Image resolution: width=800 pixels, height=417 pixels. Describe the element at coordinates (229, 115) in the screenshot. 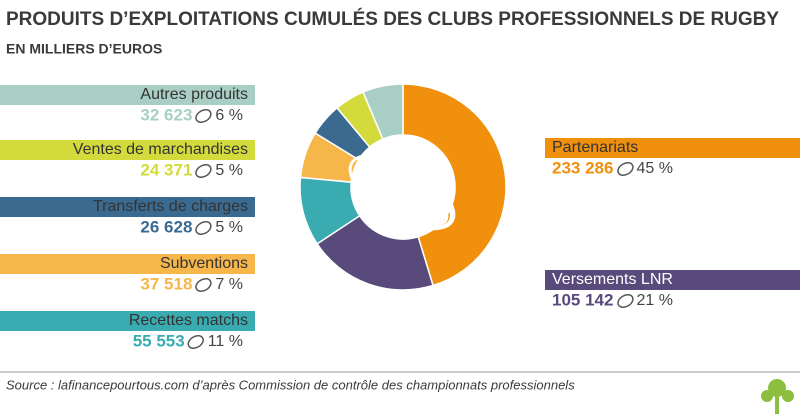

I see `percent-label: 6 %` at that location.